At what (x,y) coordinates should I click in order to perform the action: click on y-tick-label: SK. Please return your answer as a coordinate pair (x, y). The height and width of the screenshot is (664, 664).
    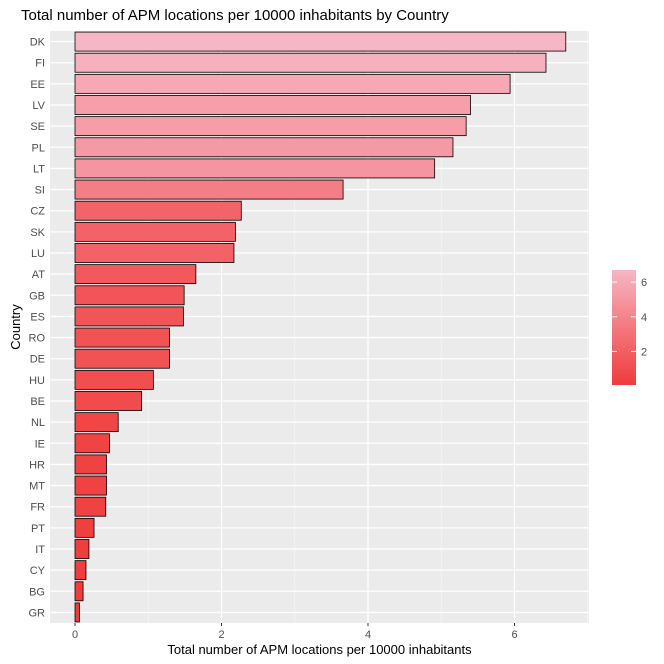
    Looking at the image, I should click on (37, 233).